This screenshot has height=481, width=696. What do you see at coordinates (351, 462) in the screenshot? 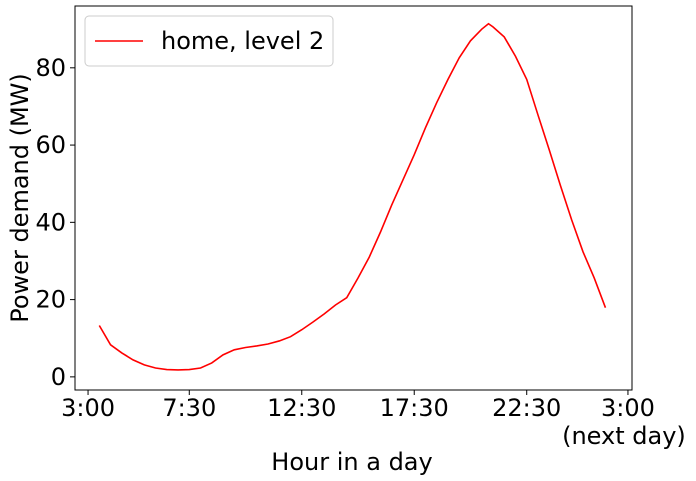
I see `x-axis-label: Hour in a day` at bounding box center [351, 462].